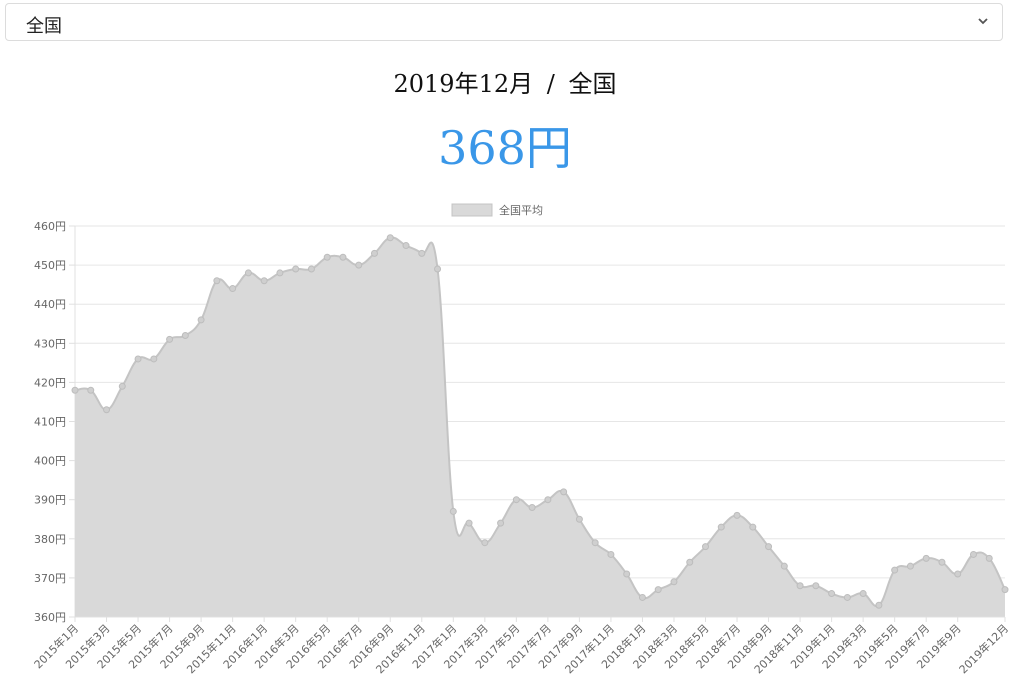  Describe the element at coordinates (50, 617) in the screenshot. I see `y-tick-label: 360円` at that location.